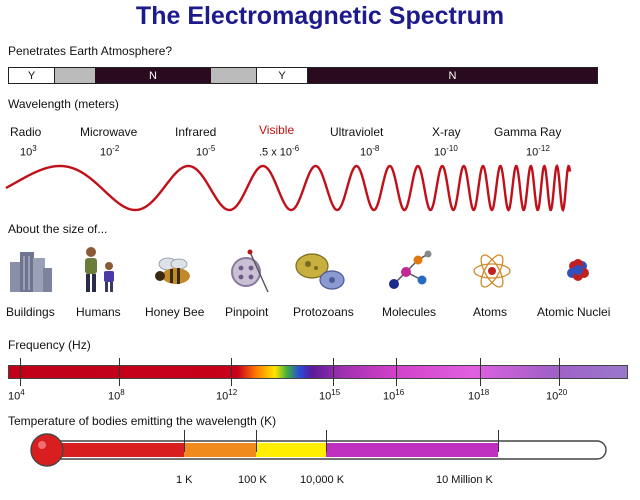 Image resolution: width=640 pixels, height=500 pixels. I want to click on frequency-tick-label: 10⁸, so click(116, 395).